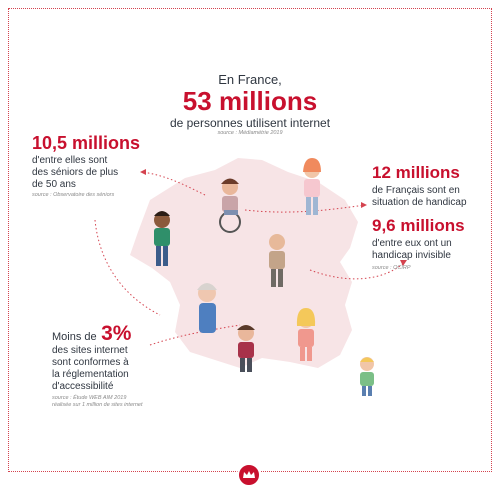  I want to click on invisible-text-line: handicap invisible, so click(411, 255).